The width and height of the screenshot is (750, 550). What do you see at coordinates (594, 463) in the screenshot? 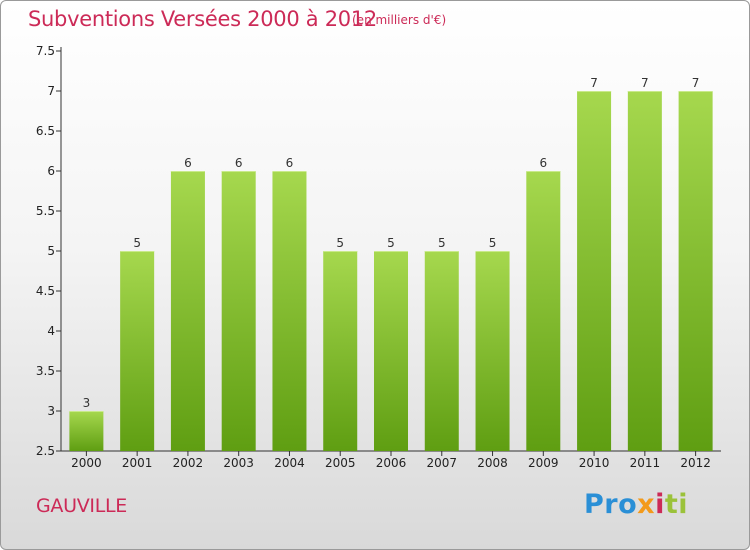
I see `x-tick-label: 2010` at bounding box center [594, 463].